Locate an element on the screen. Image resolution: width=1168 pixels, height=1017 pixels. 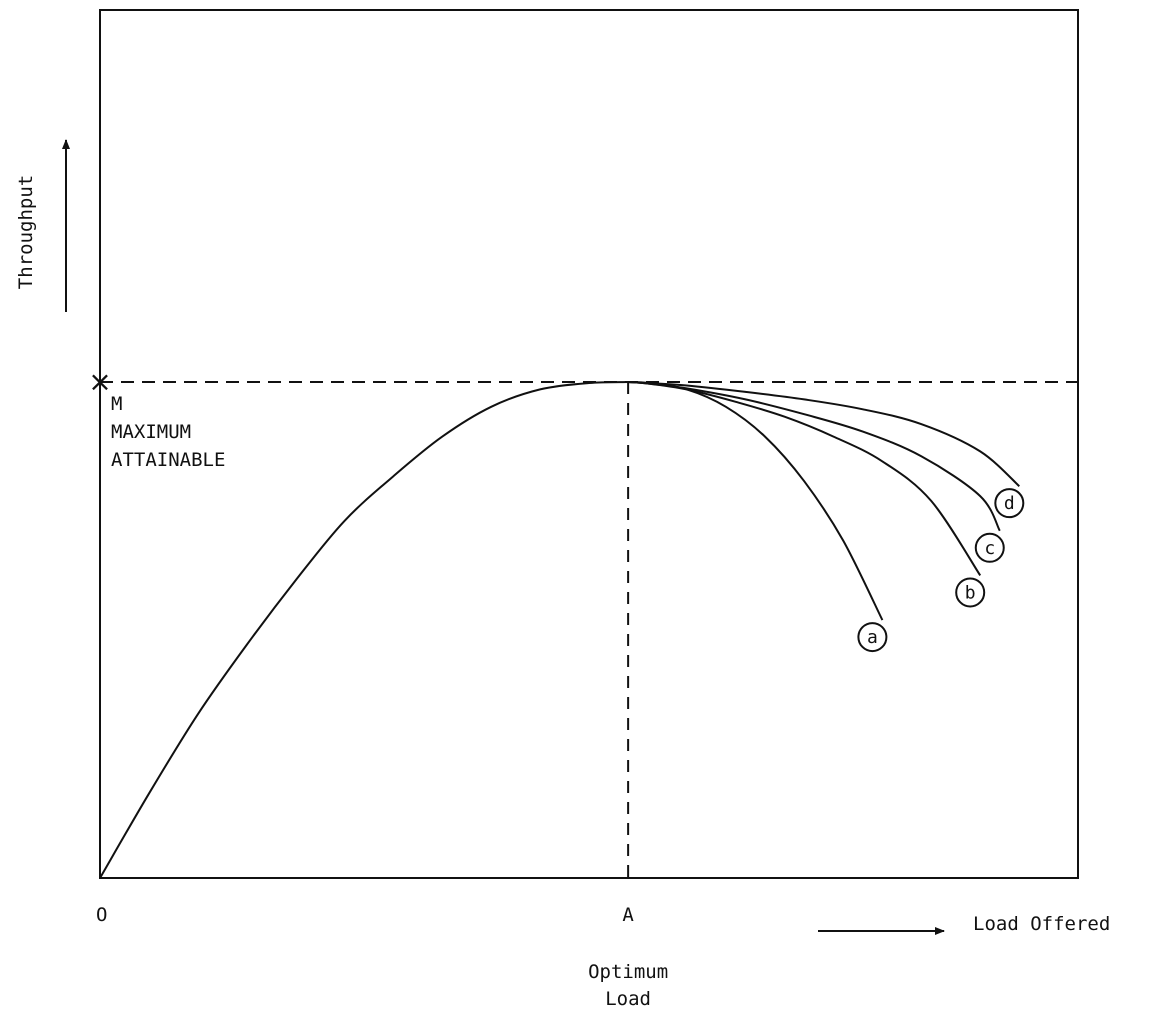
optimum-load-caption: Optimum is located at coordinates (628, 972).